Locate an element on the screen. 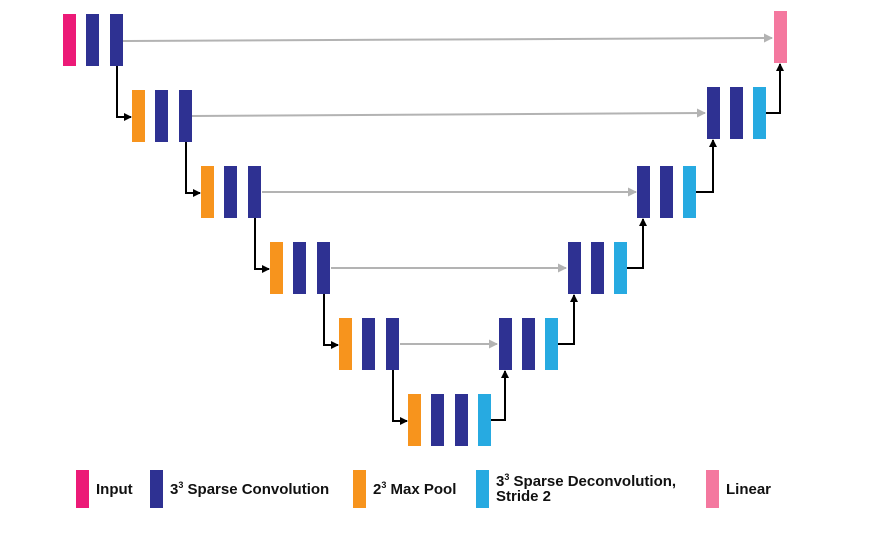  linear-block is located at coordinates (780, 37).